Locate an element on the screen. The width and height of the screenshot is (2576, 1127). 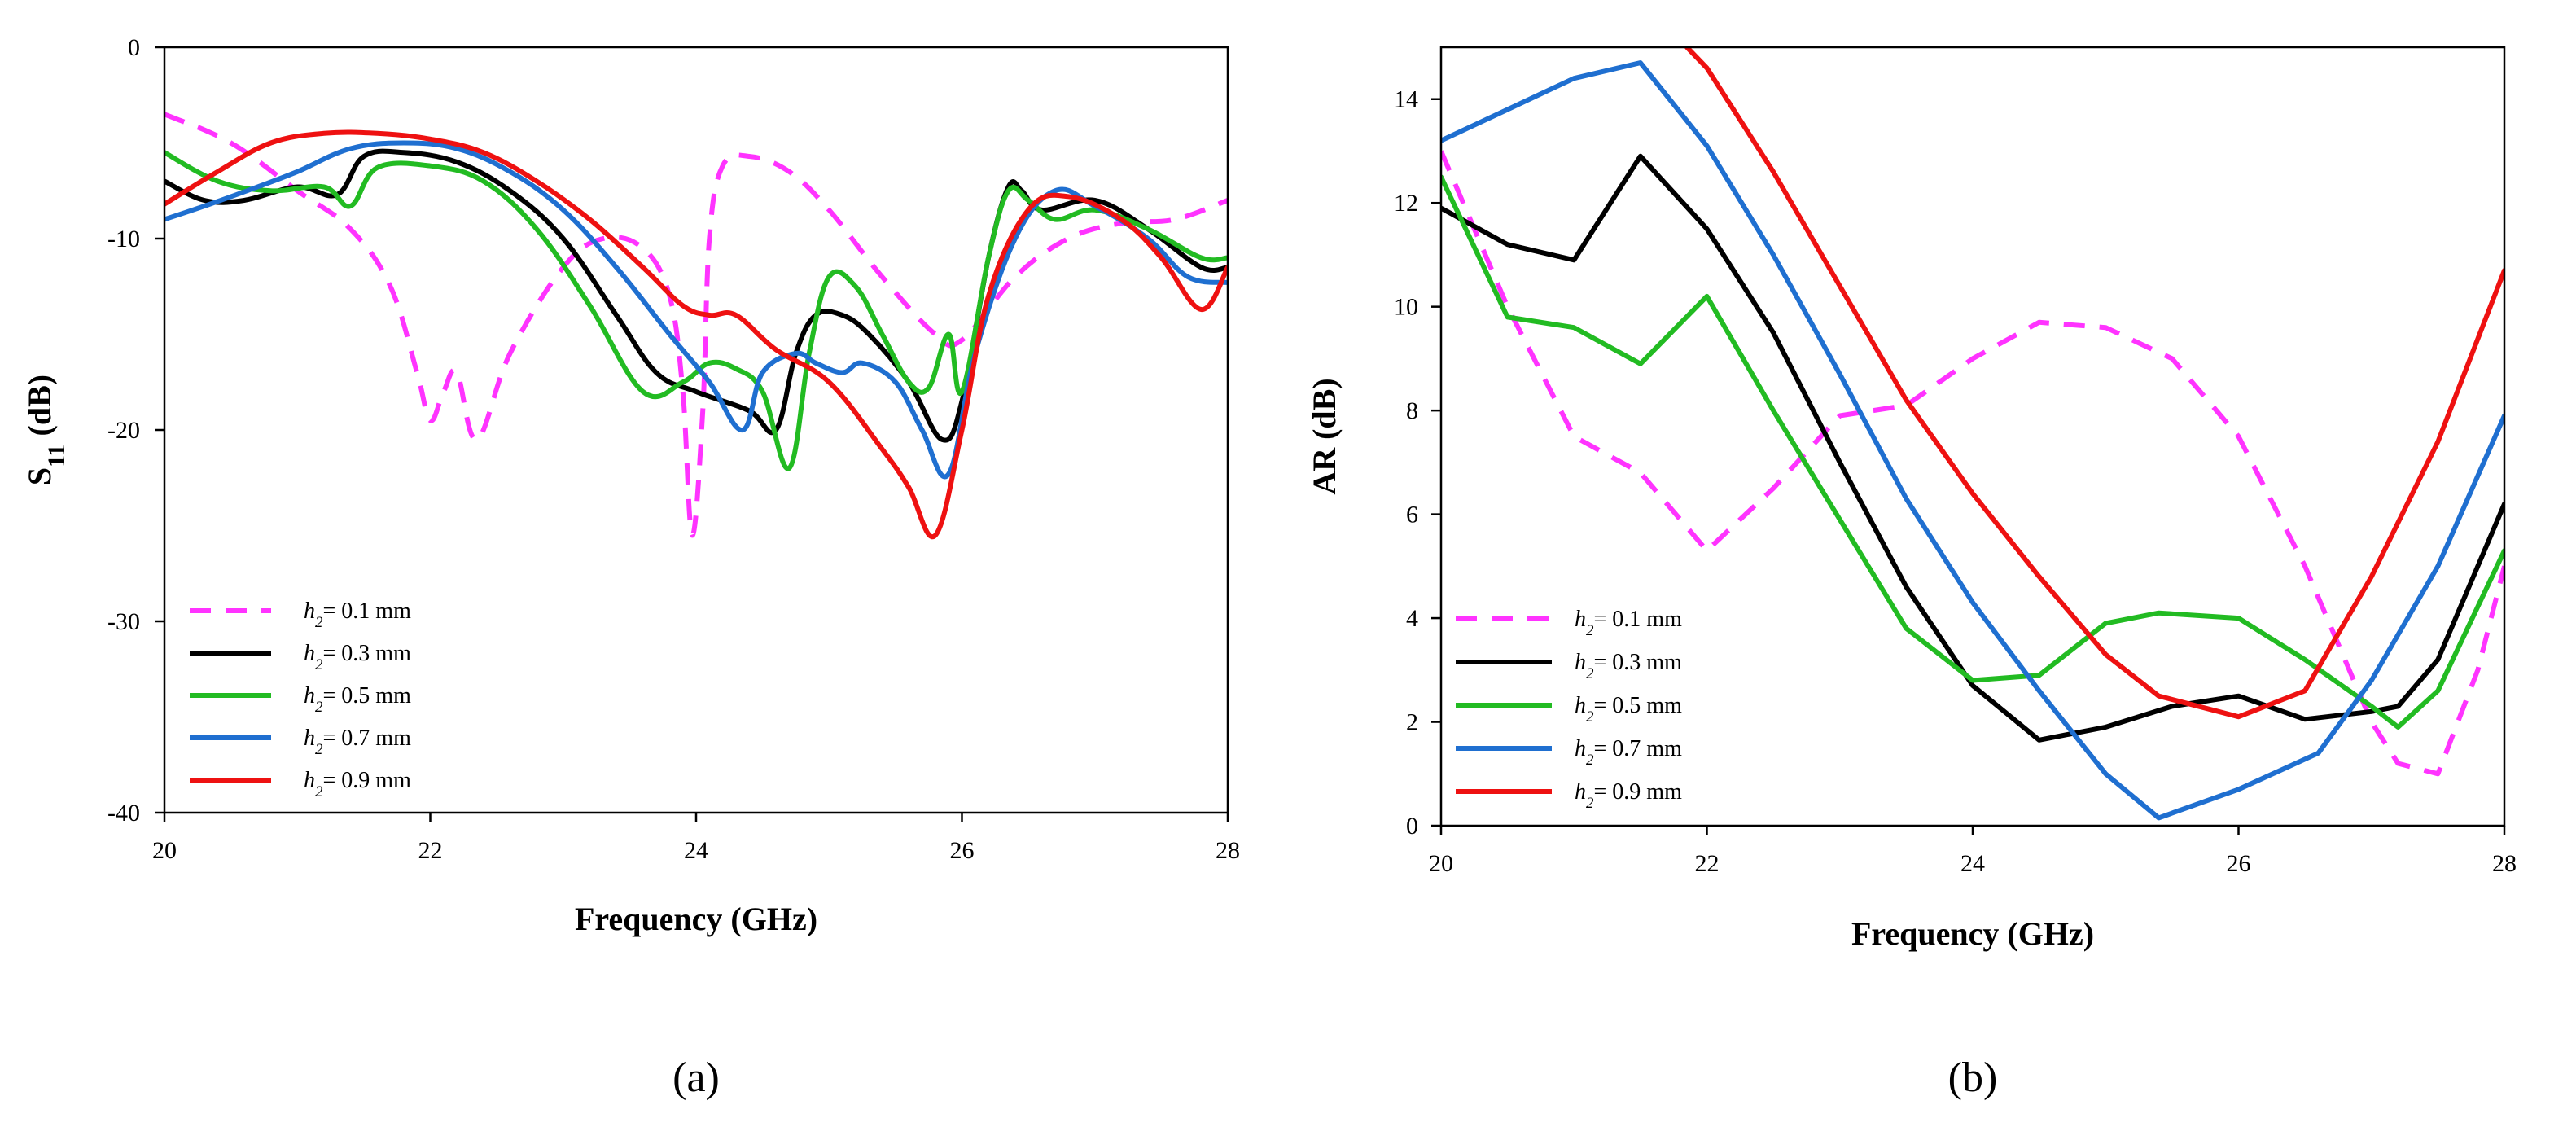
y-tick-label: -30 is located at coordinates (123, 621).